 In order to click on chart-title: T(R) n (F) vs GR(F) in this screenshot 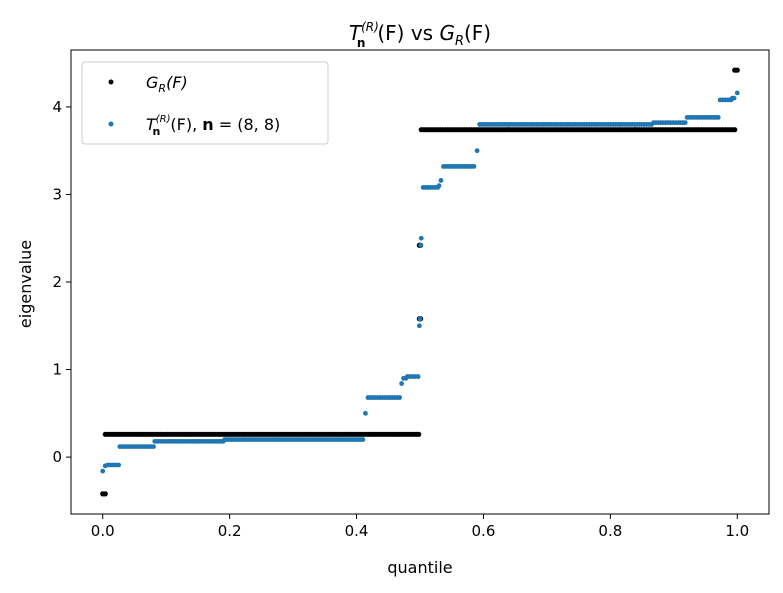, I will do `click(420, 35)`.